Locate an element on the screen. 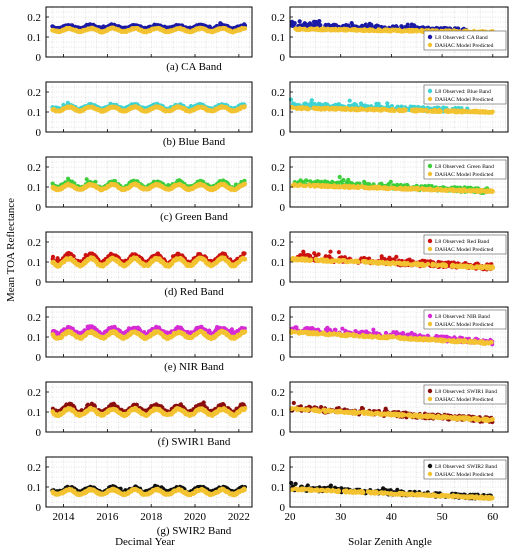 Image resolution: width=525 pixels, height=550 pixels. legend-label: L8 Observed: Green Band is located at coordinates (464, 167).